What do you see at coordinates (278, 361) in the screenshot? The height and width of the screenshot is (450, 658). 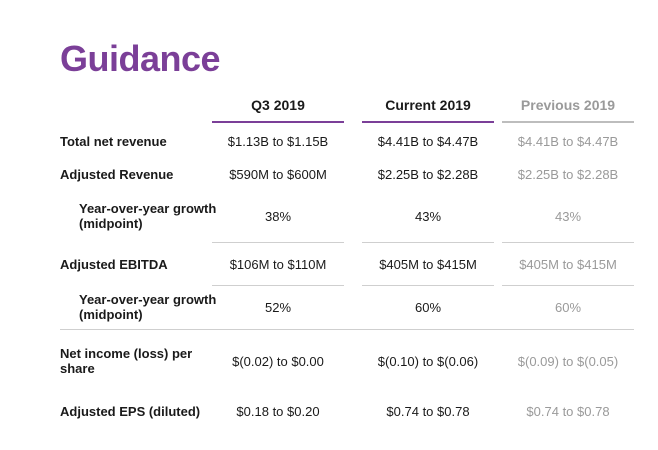 I see `cell-q3-2019: $(0.02) to $0.00` at bounding box center [278, 361].